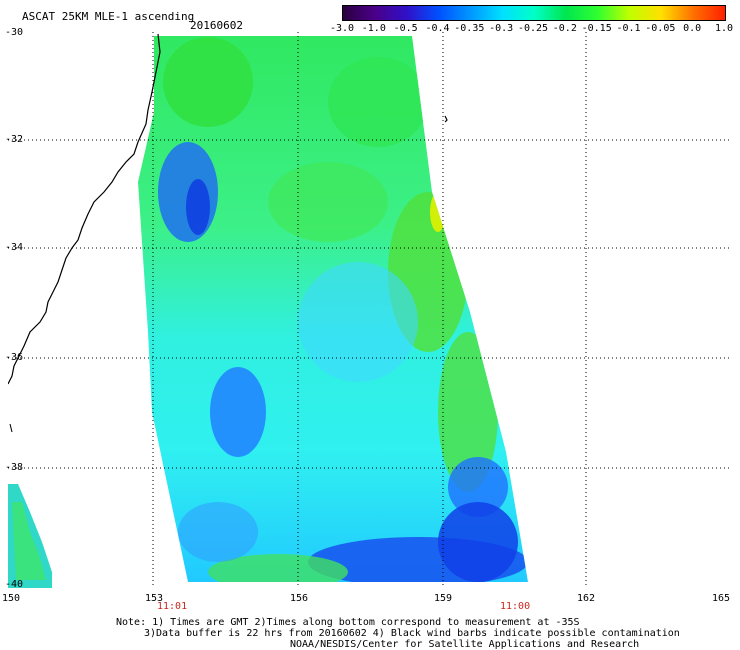  What do you see at coordinates (437, 28) in the screenshot?
I see `colorbar-label: -0.4` at bounding box center [437, 28].